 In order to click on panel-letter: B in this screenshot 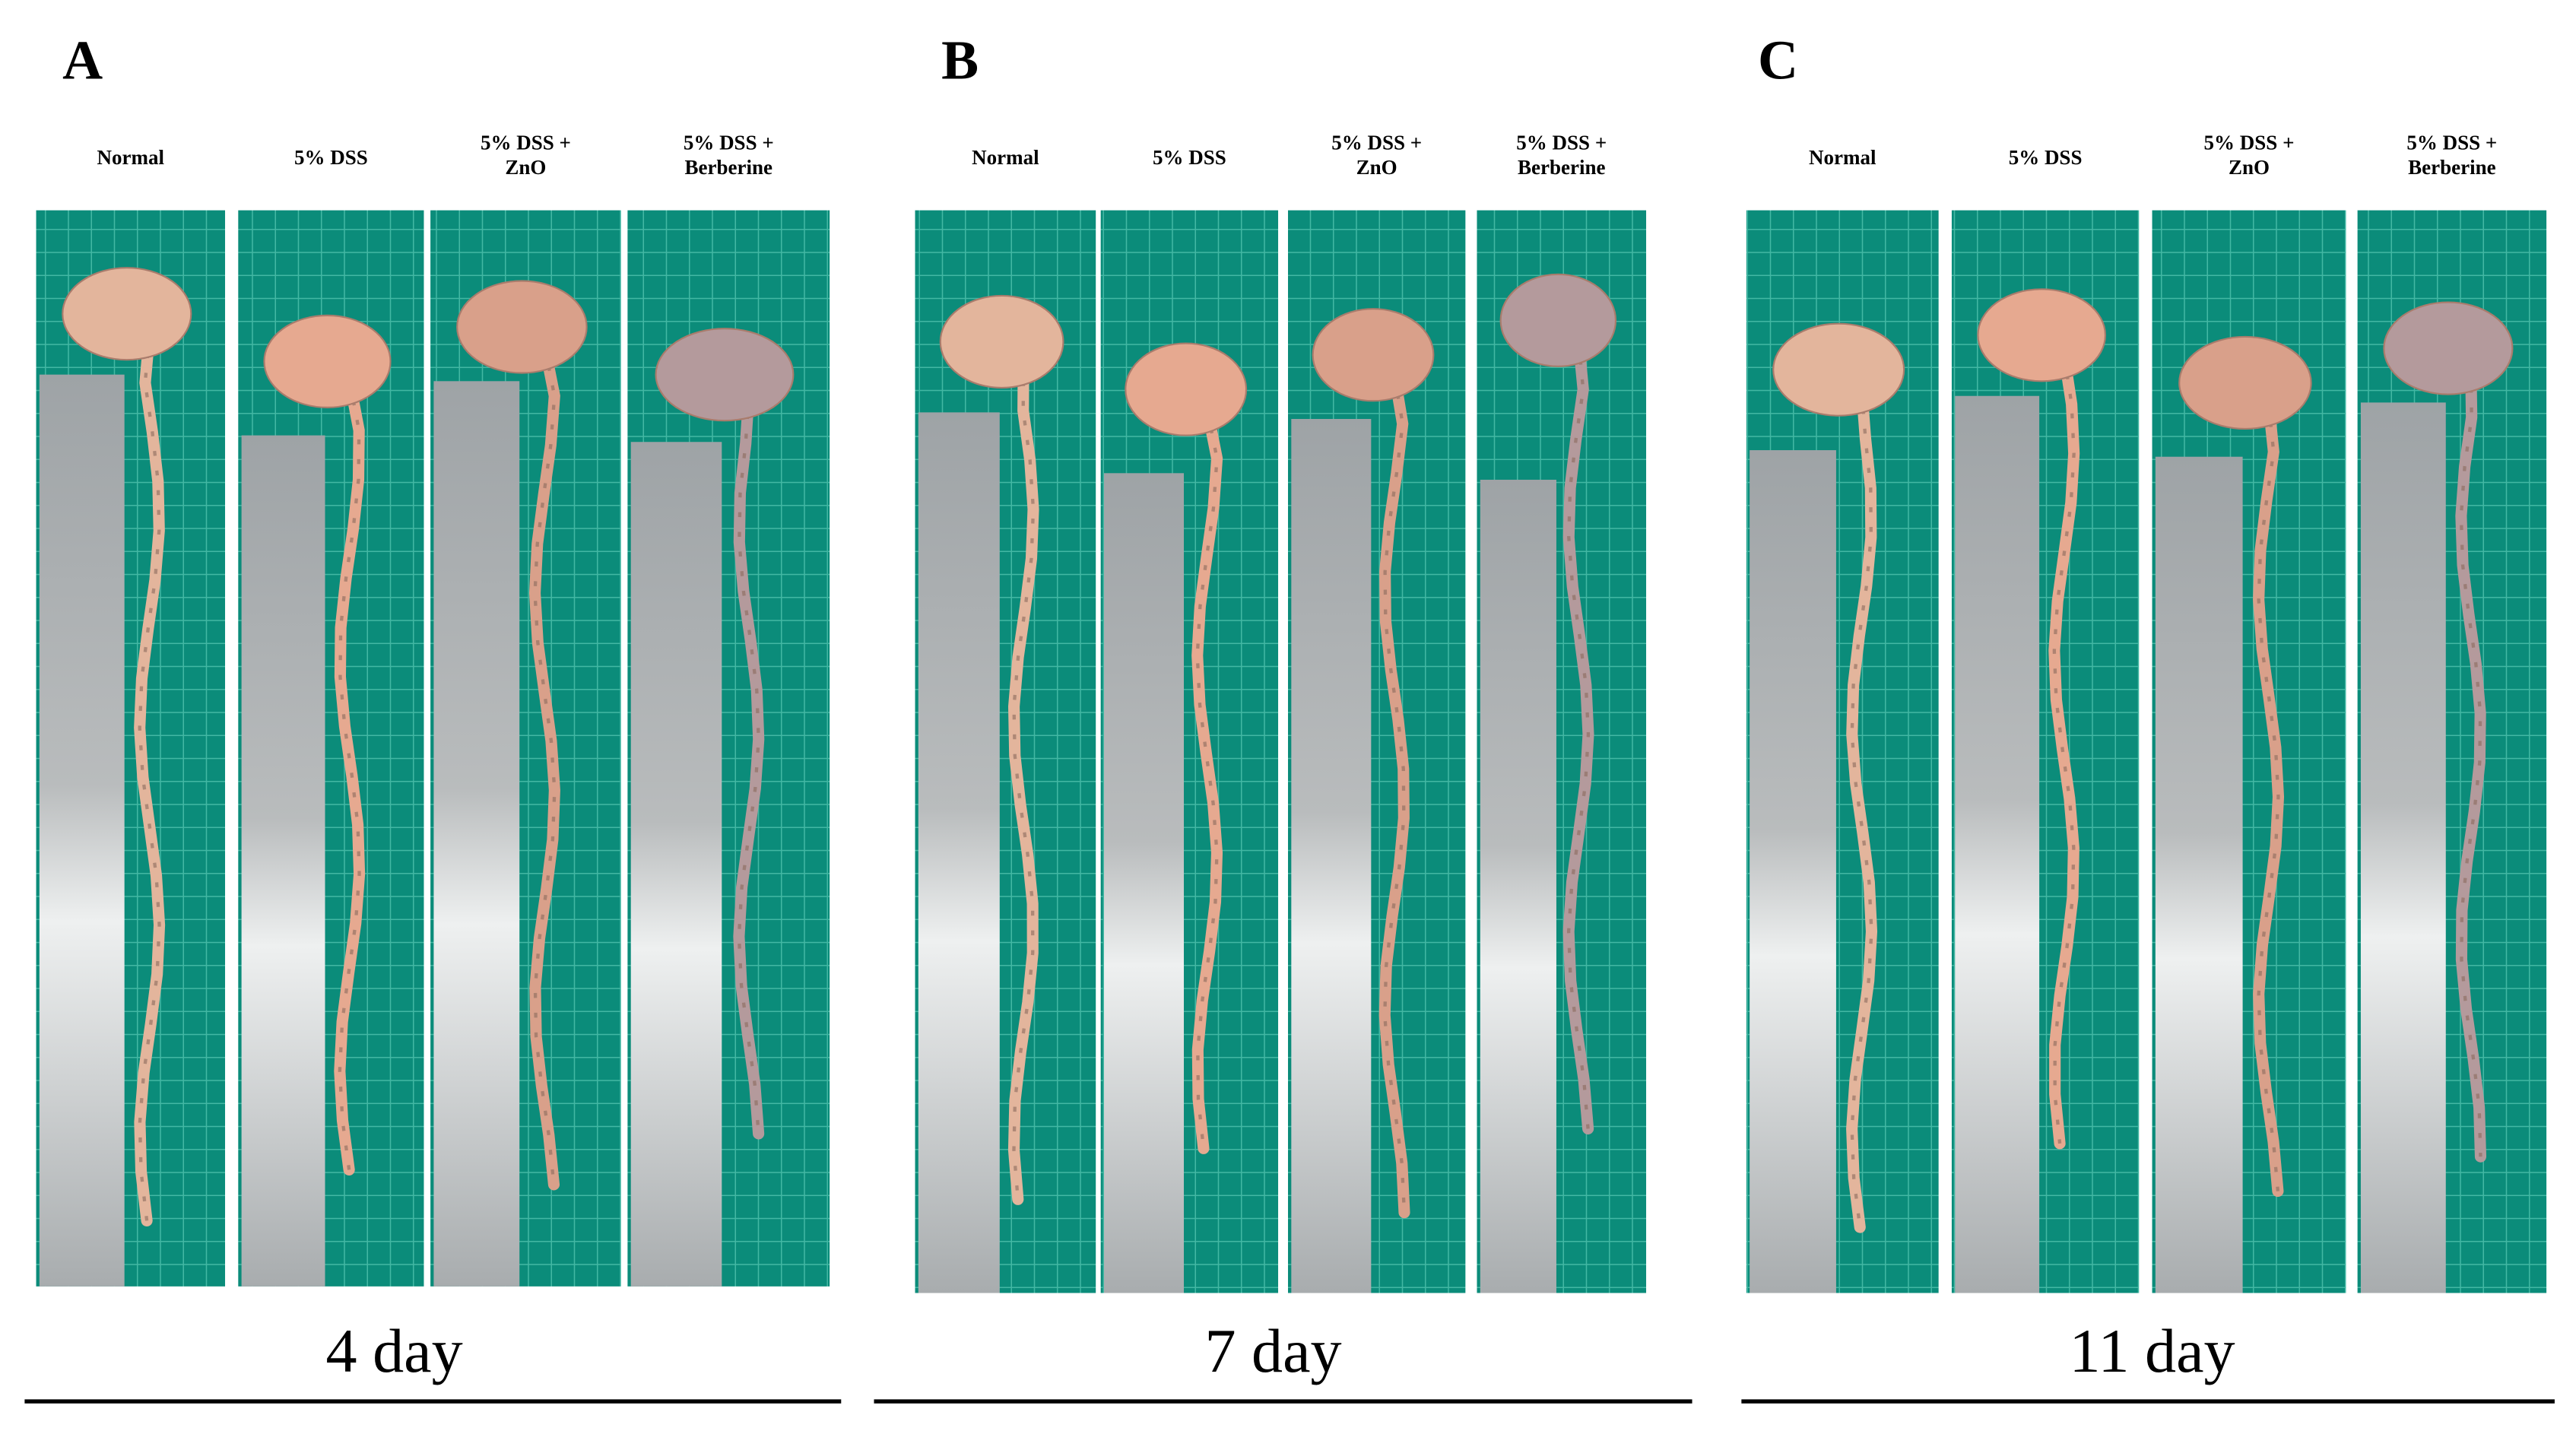, I will do `click(960, 61)`.